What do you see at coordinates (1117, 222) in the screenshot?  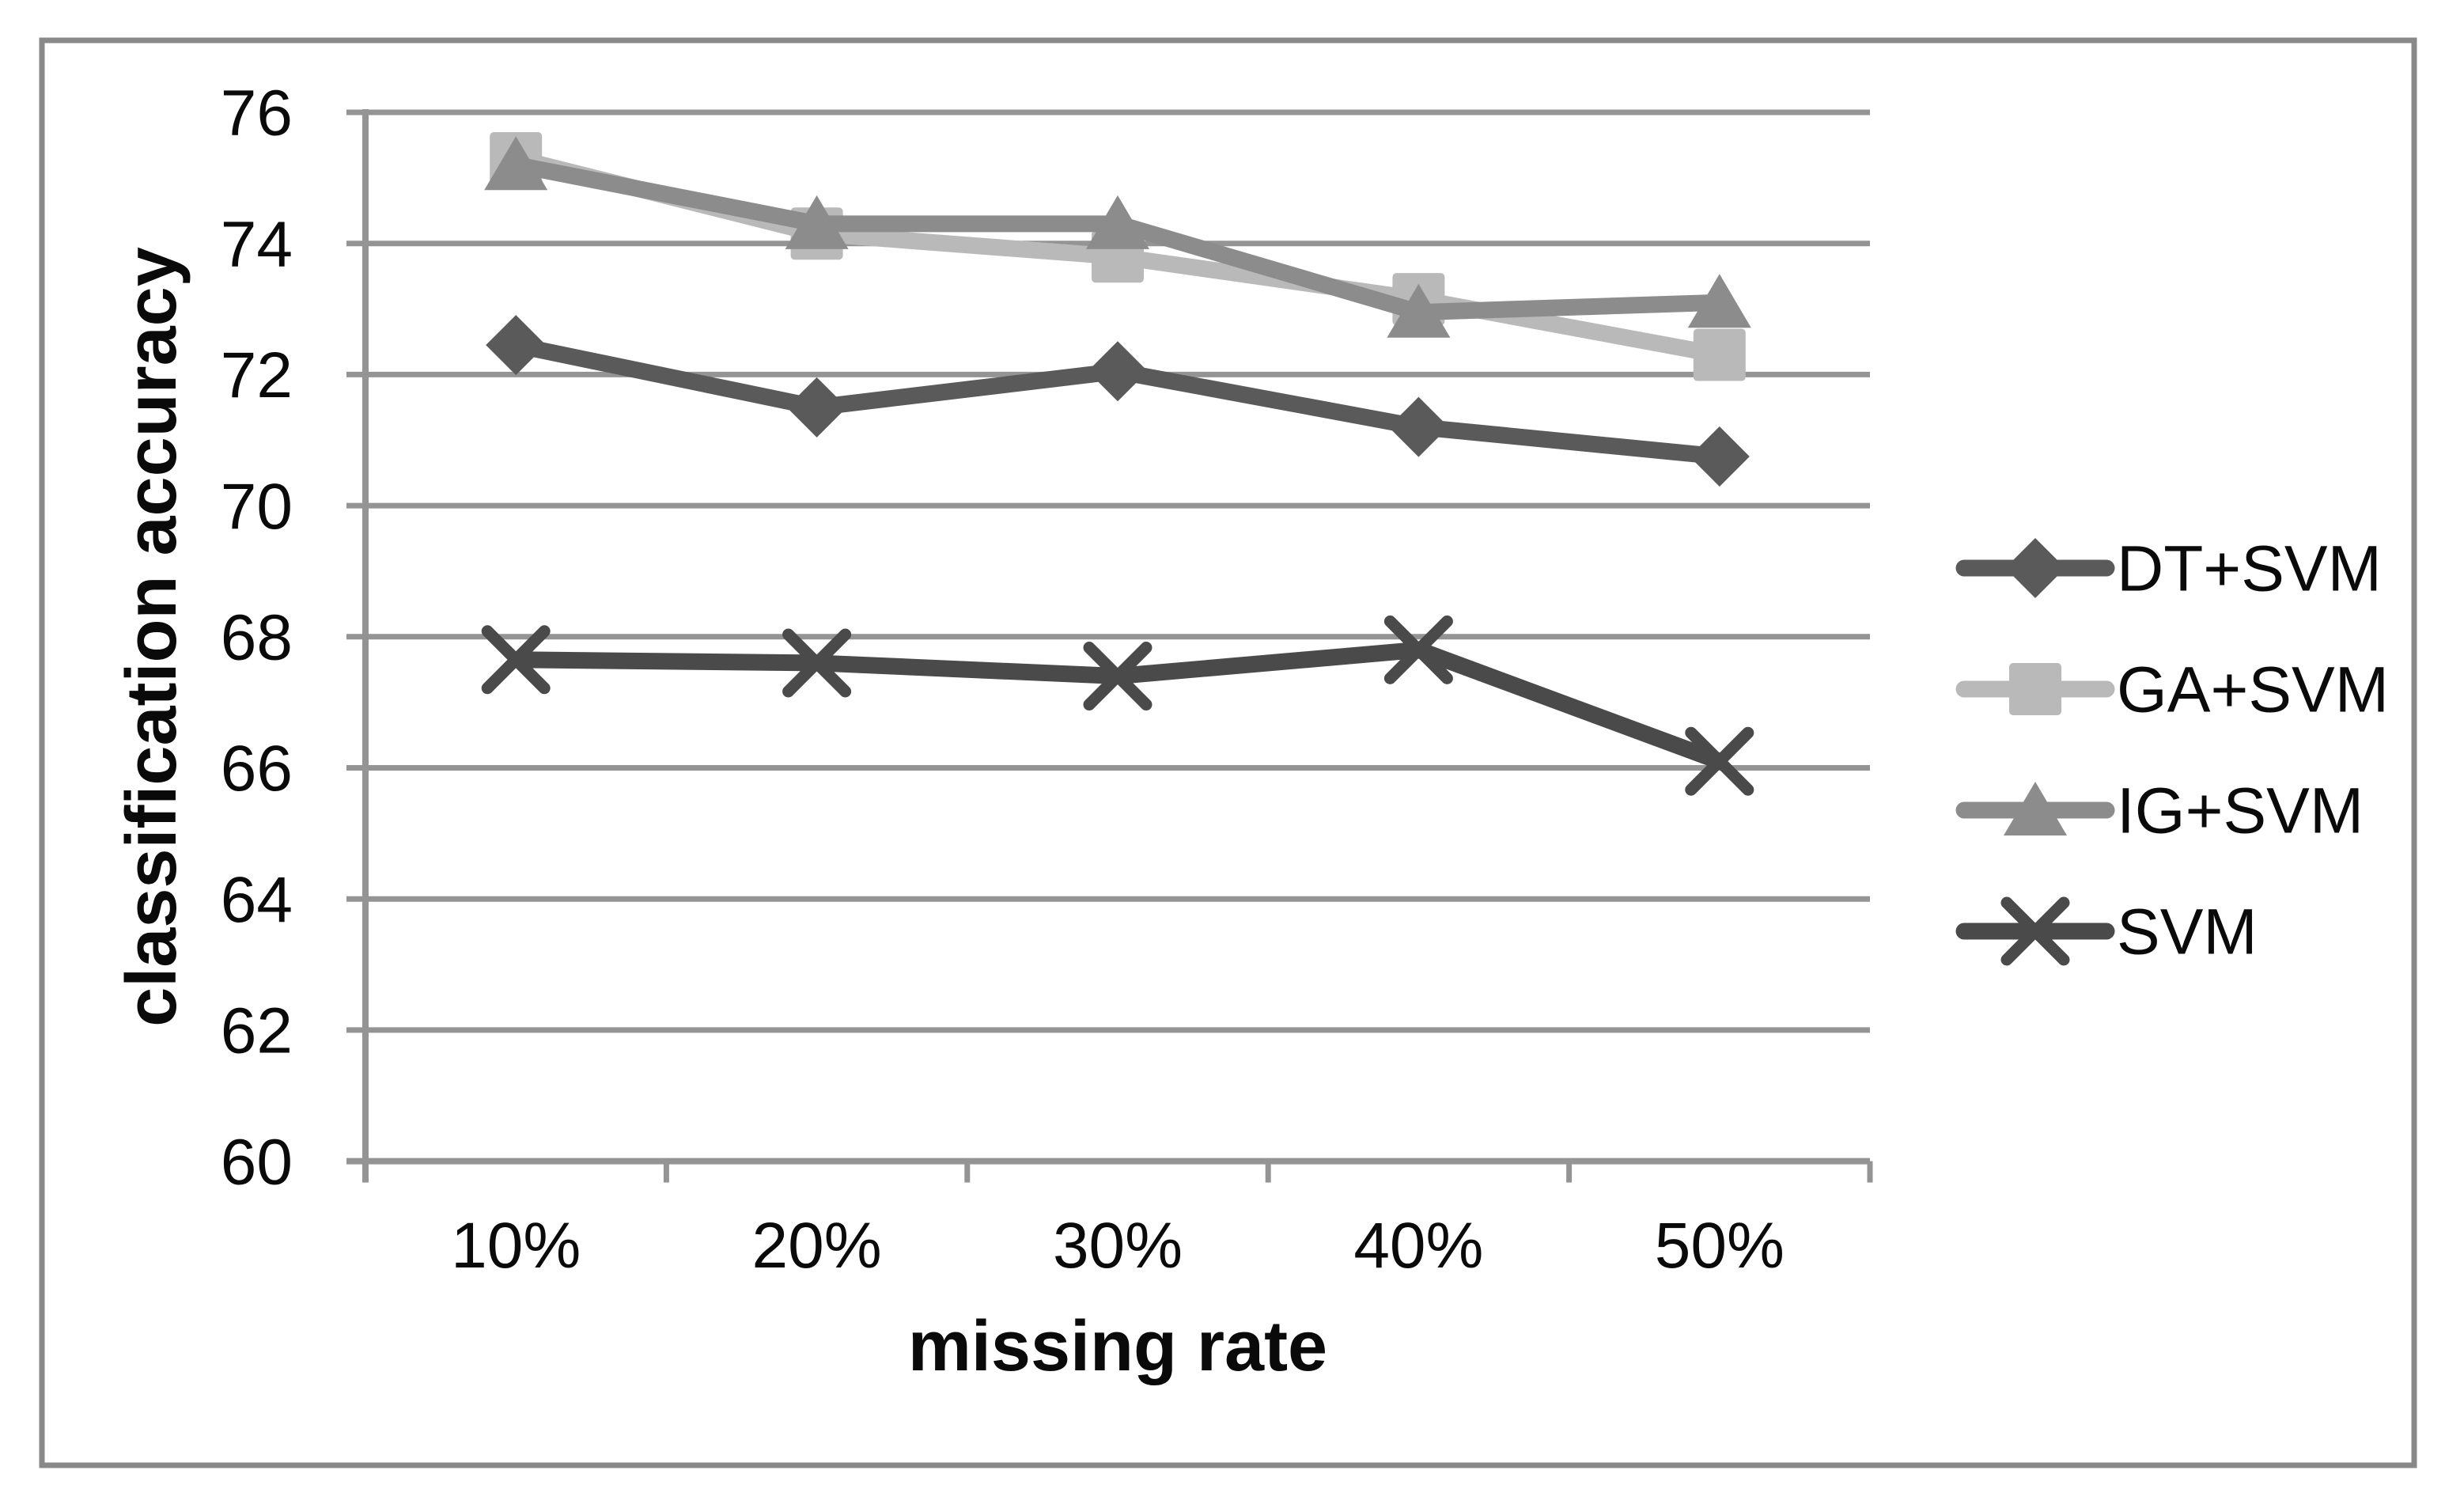 I see `data-point-ig-svm-30%` at bounding box center [1117, 222].